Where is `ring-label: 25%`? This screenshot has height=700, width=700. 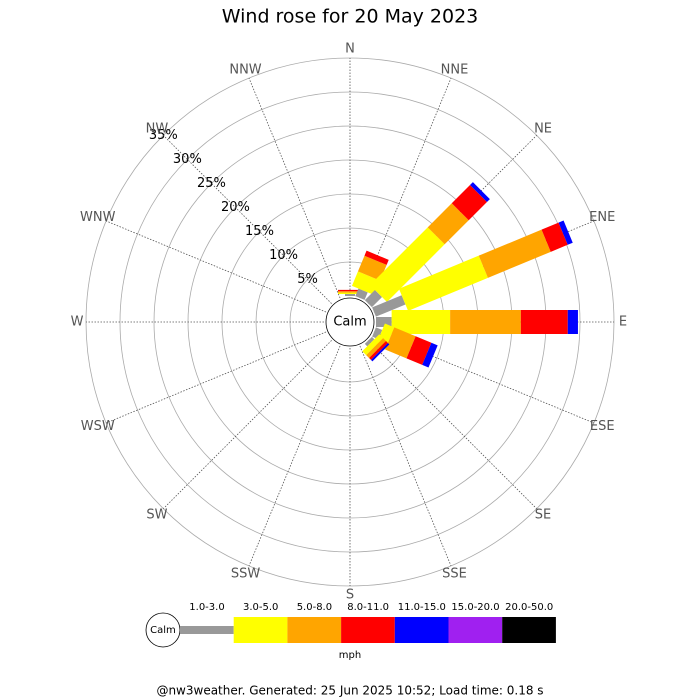 ring-label: 25% is located at coordinates (211, 183).